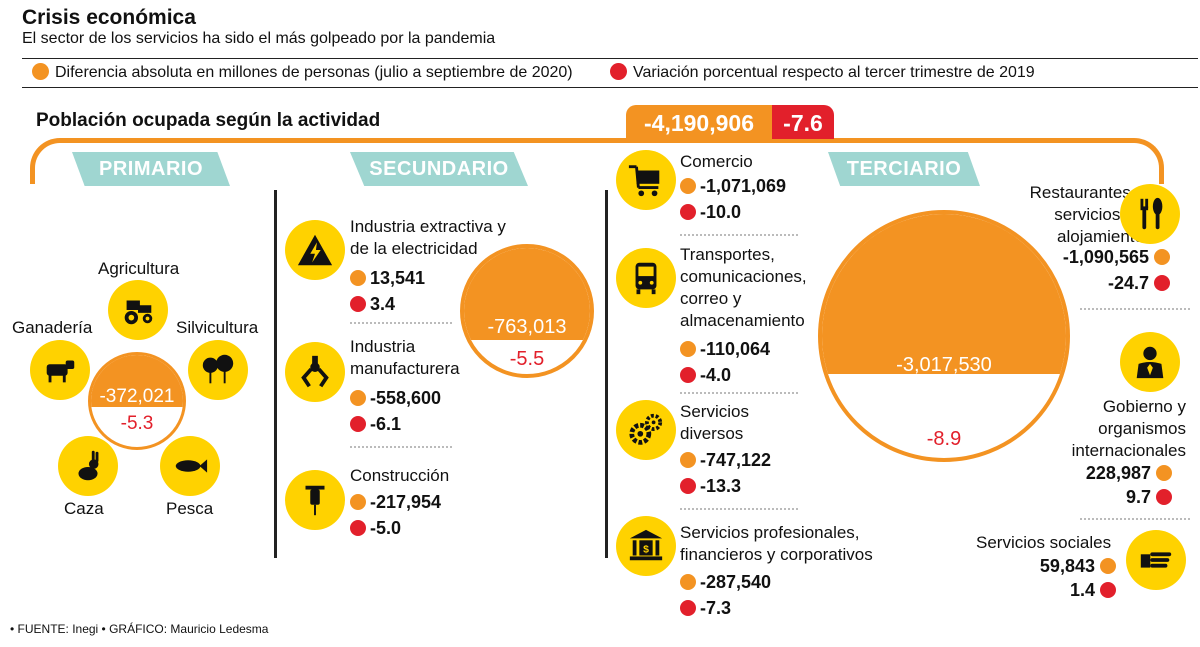 The width and height of the screenshot is (1200, 647). What do you see at coordinates (725, 460) in the screenshot?
I see `value-diversos-absolute: -747,122` at bounding box center [725, 460].